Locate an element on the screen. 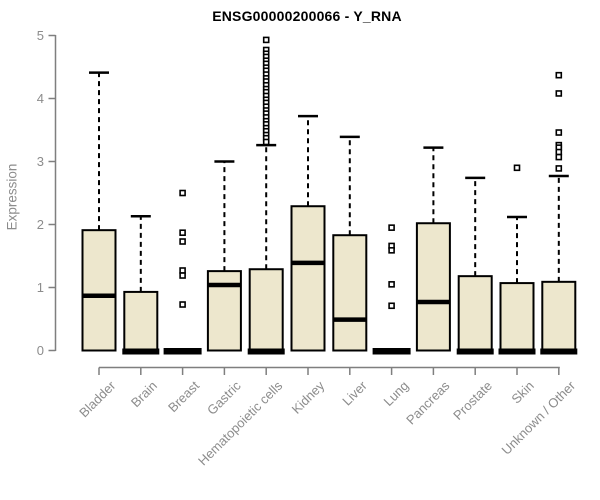 The width and height of the screenshot is (600, 500). y-tick-label: 5 is located at coordinates (40, 35).